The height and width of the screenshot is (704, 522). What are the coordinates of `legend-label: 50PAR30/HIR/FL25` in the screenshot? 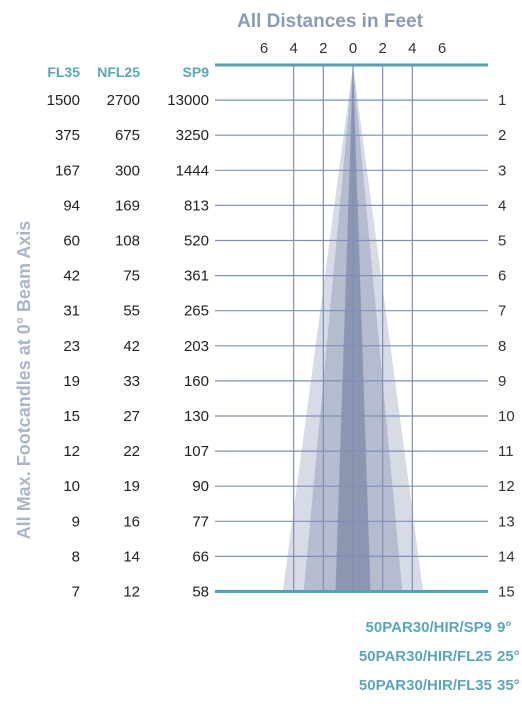 It's located at (425, 656).